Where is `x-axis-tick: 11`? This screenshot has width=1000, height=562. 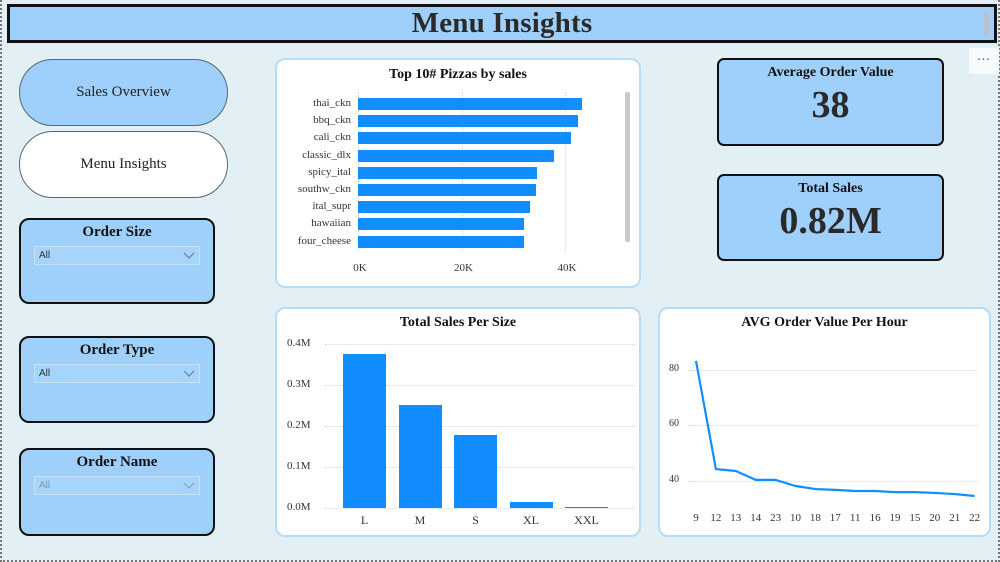 x-axis-tick: 11 is located at coordinates (855, 518).